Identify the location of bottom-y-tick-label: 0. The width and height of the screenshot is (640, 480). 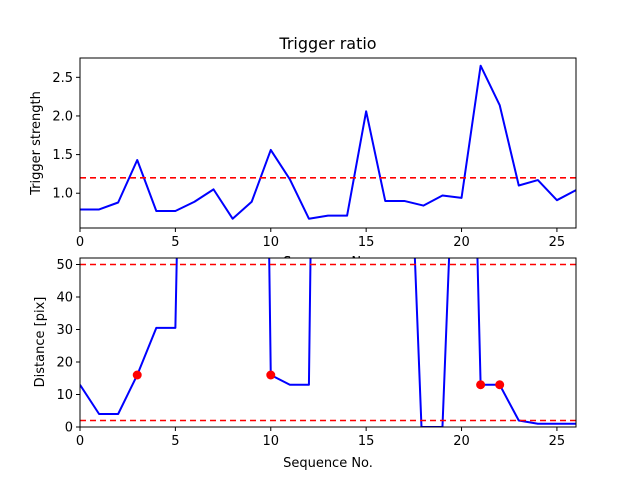
(69, 428).